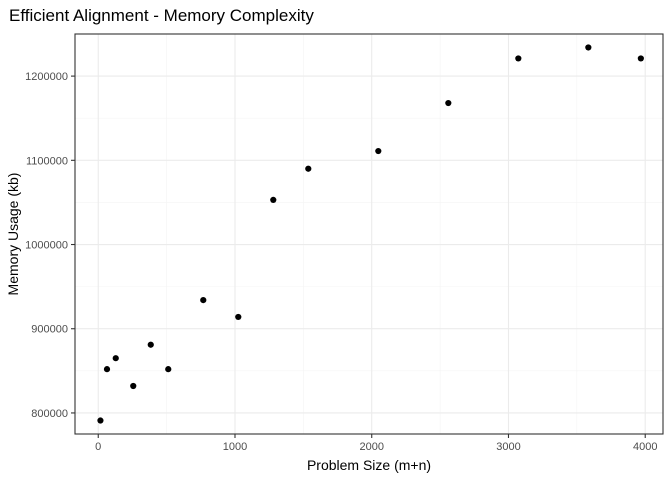 This screenshot has height=480, width=672. I want to click on chart-title: Efficient Alignment - Memory Complexity, so click(161, 15).